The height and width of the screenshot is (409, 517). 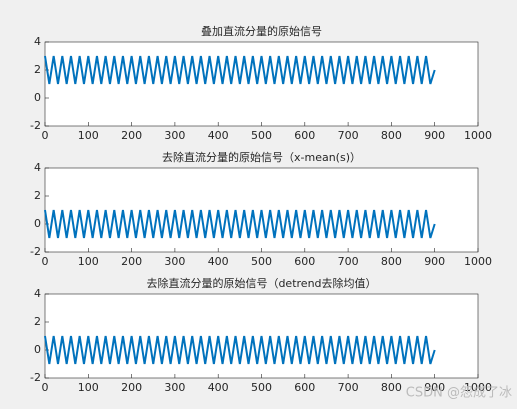 What do you see at coordinates (459, 393) in the screenshot?
I see `watermark: CSDN @怨成了冰` at bounding box center [459, 393].